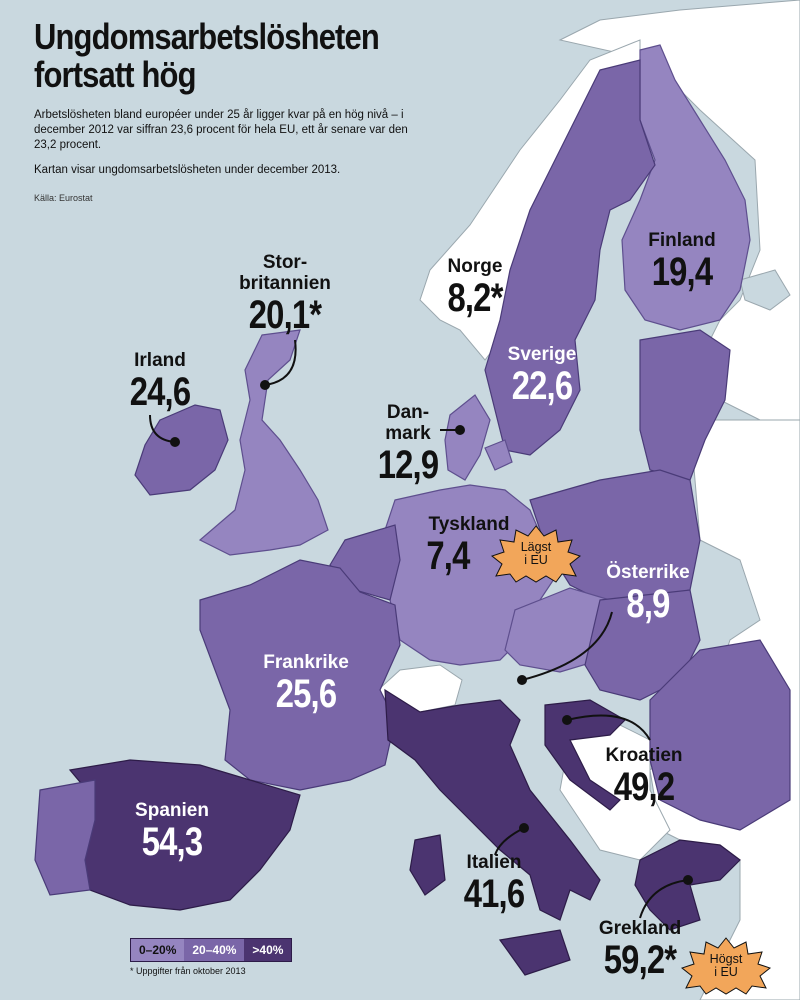 Image resolution: width=800 pixels, height=1000 pixels. I want to click on source-note: Källa: Eurostat, so click(63, 198).